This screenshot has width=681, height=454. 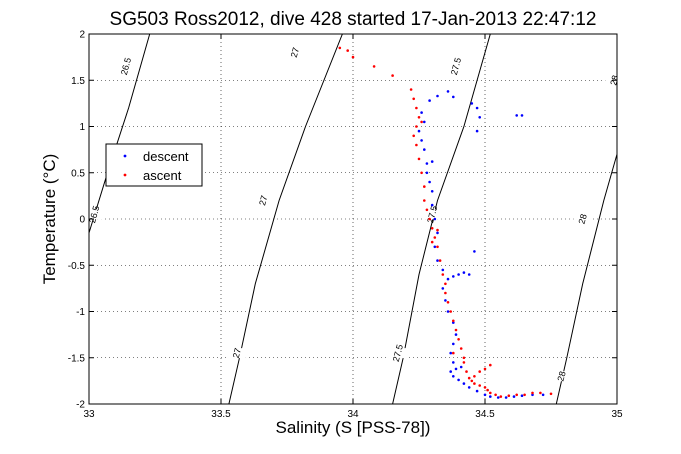 I want to click on x-tick-label: 33.5, so click(x=221, y=414).